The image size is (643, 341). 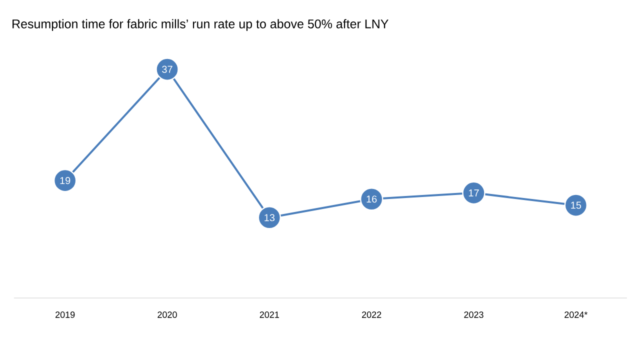 What do you see at coordinates (474, 315) in the screenshot?
I see `x-tick-label: 2023` at bounding box center [474, 315].